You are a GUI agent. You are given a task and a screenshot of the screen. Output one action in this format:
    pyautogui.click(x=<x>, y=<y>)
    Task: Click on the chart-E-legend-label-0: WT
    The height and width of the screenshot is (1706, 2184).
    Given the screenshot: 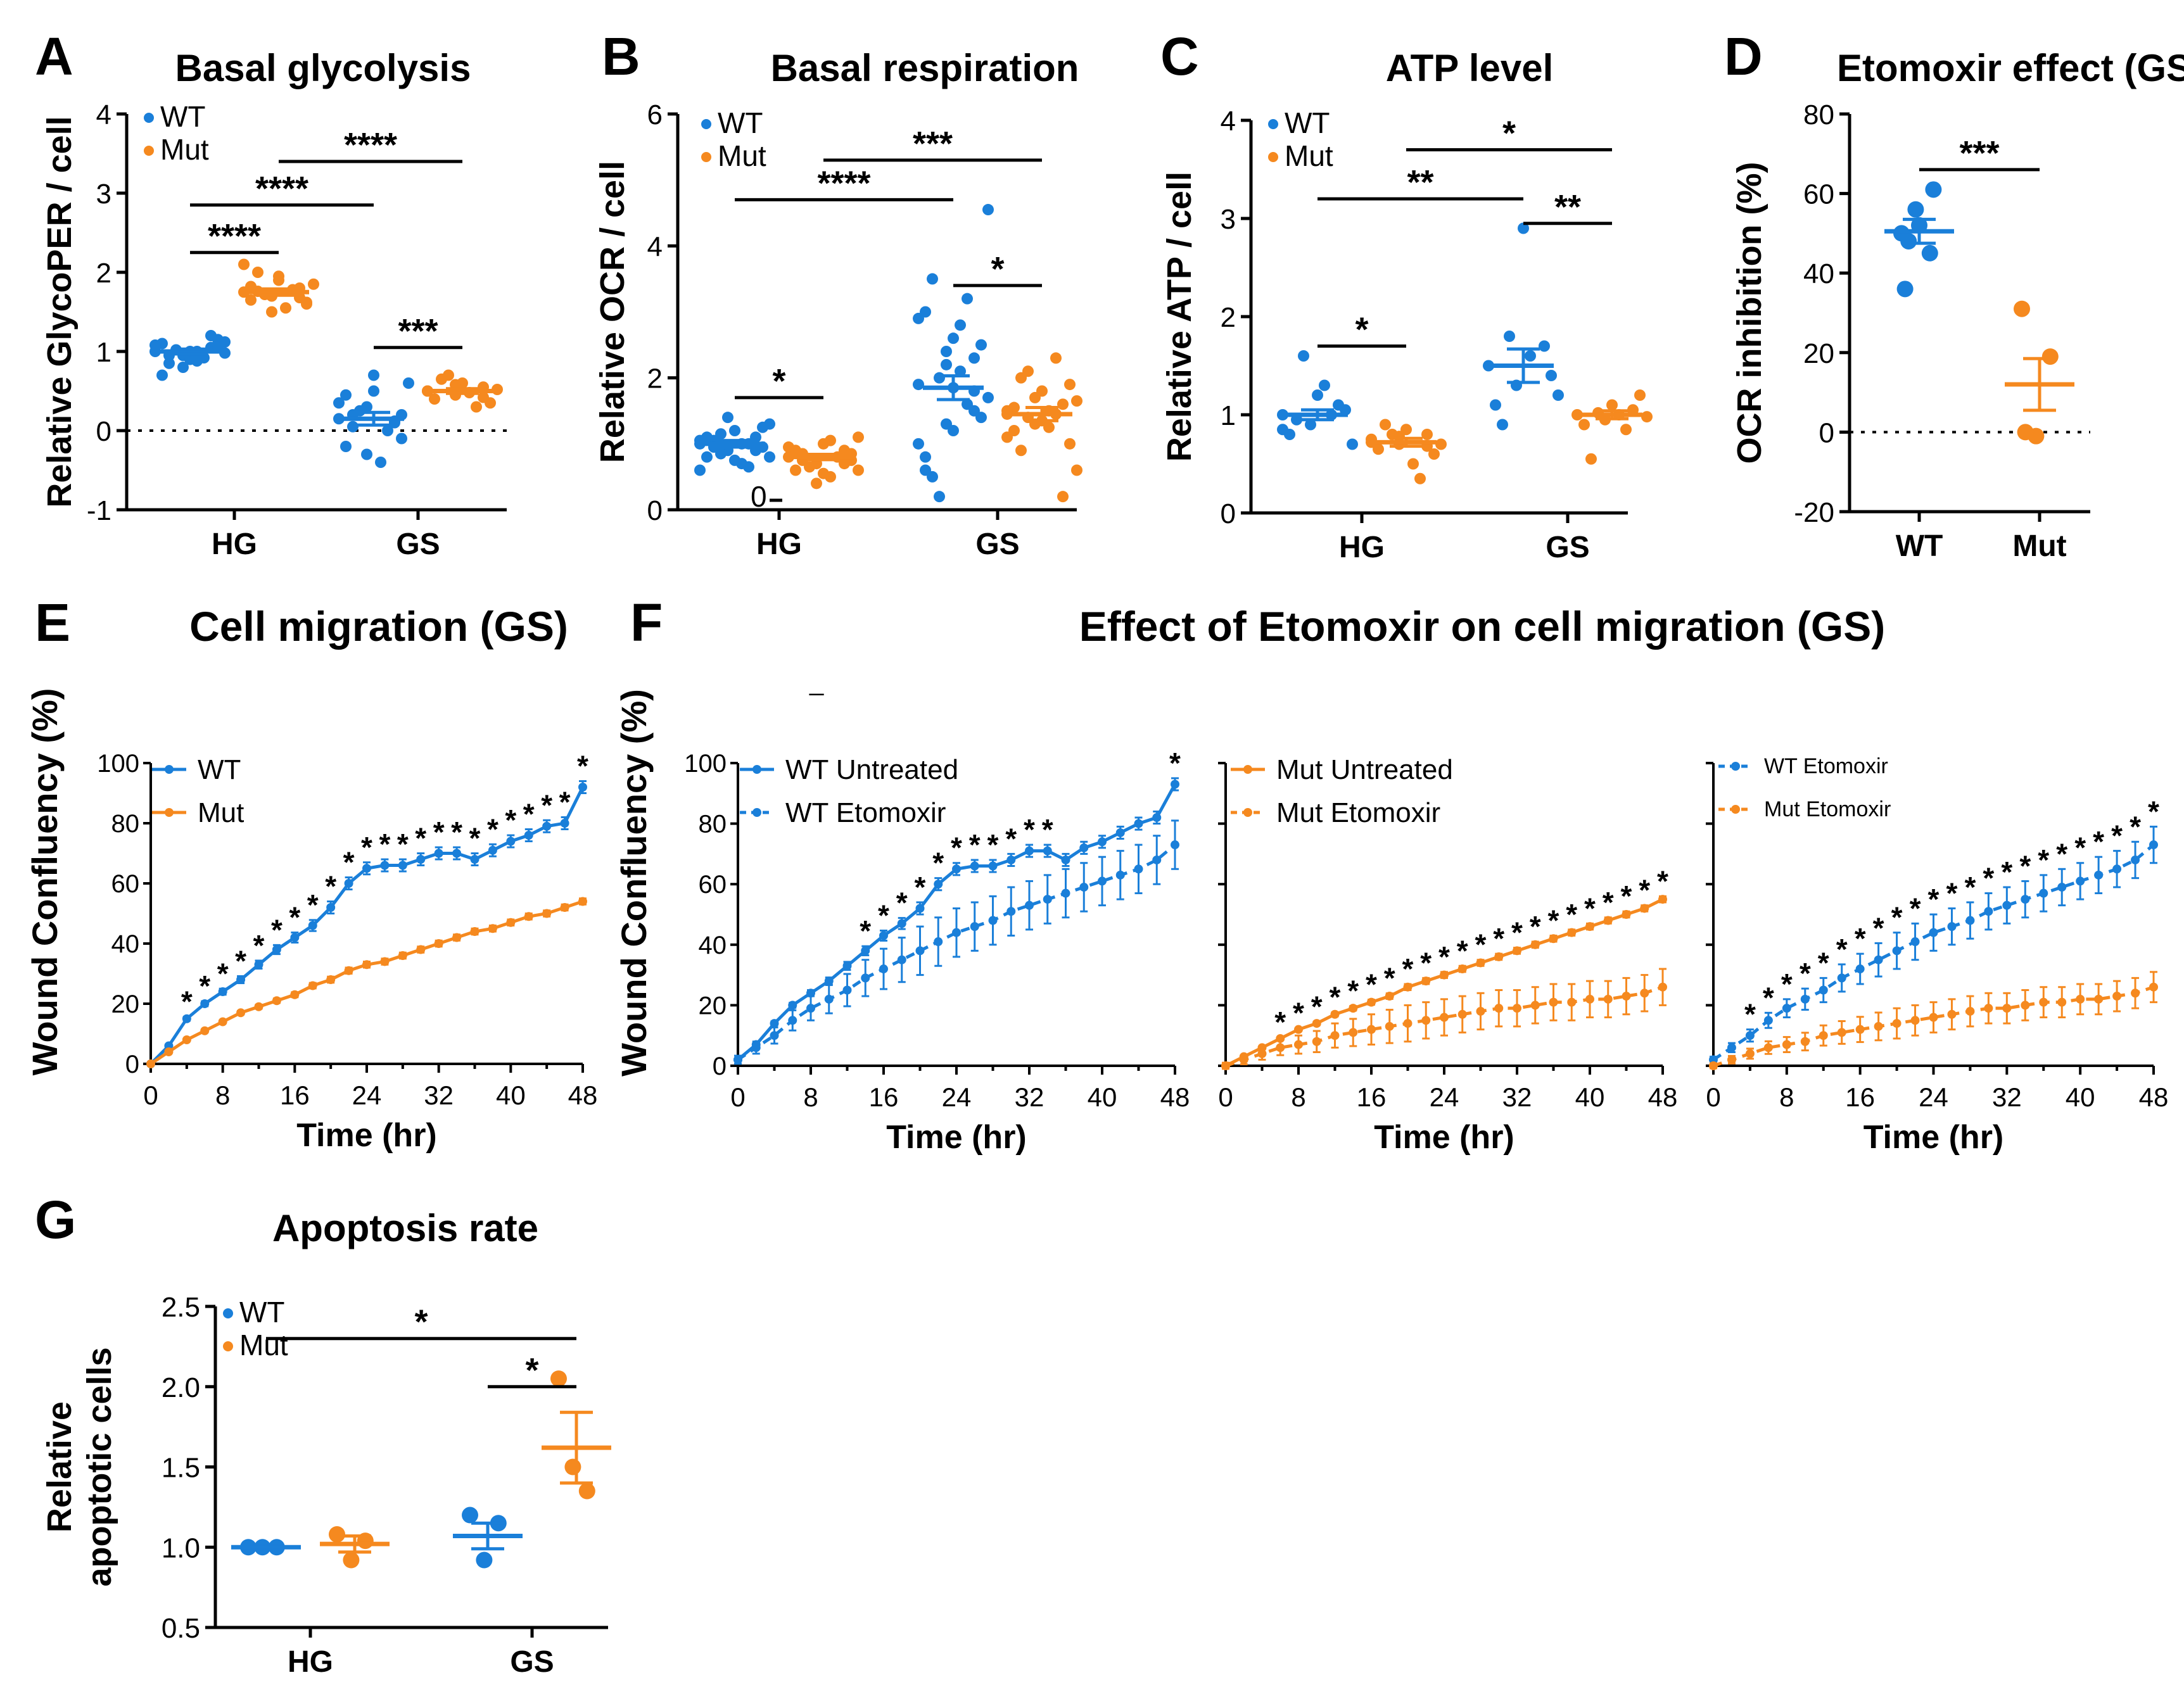 What is the action you would take?
    pyautogui.click(x=219, y=769)
    